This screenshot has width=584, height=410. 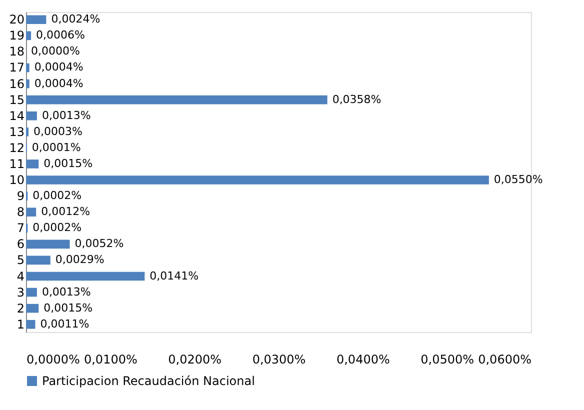 I want to click on data-label: 0,0141%, so click(x=174, y=275).